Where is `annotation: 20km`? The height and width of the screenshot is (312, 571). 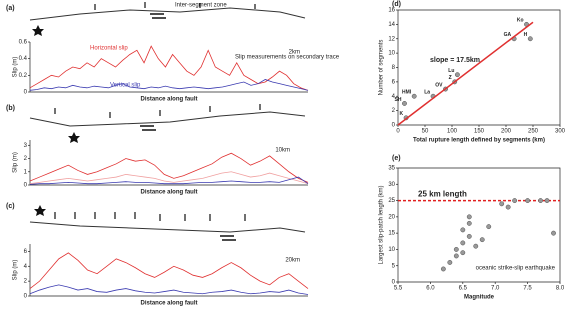 annotation: 20km is located at coordinates (292, 261).